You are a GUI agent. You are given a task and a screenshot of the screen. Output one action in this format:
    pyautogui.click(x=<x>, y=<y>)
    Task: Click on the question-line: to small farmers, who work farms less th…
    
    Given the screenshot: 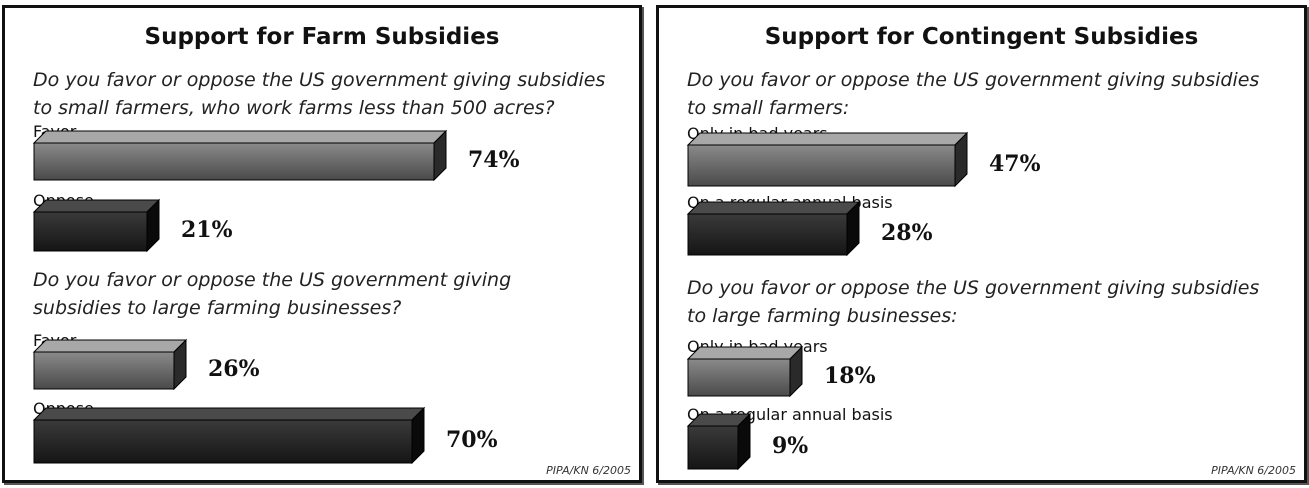 What is the action you would take?
    pyautogui.click(x=294, y=108)
    